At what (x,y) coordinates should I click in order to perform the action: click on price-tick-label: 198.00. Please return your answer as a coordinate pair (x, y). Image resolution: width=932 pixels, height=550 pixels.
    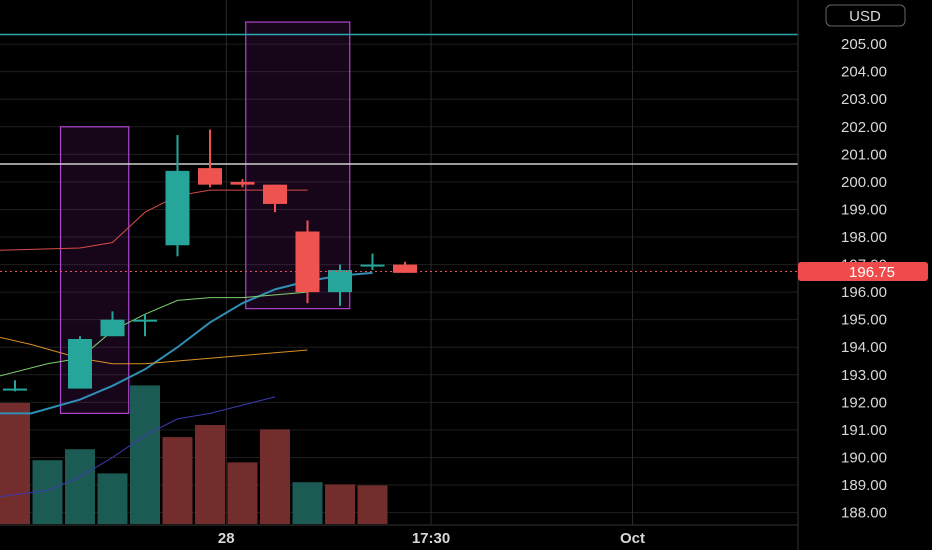
    Looking at the image, I should click on (864, 237).